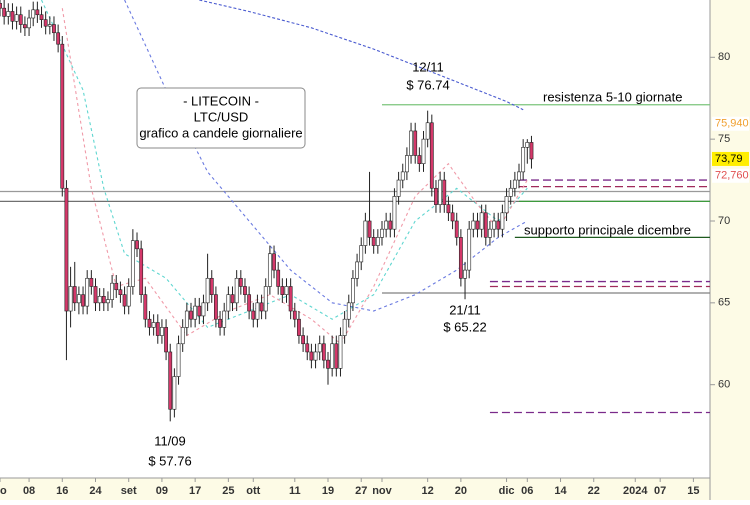  Describe the element at coordinates (382, 491) in the screenshot. I see `x-tick-label: nov` at that location.